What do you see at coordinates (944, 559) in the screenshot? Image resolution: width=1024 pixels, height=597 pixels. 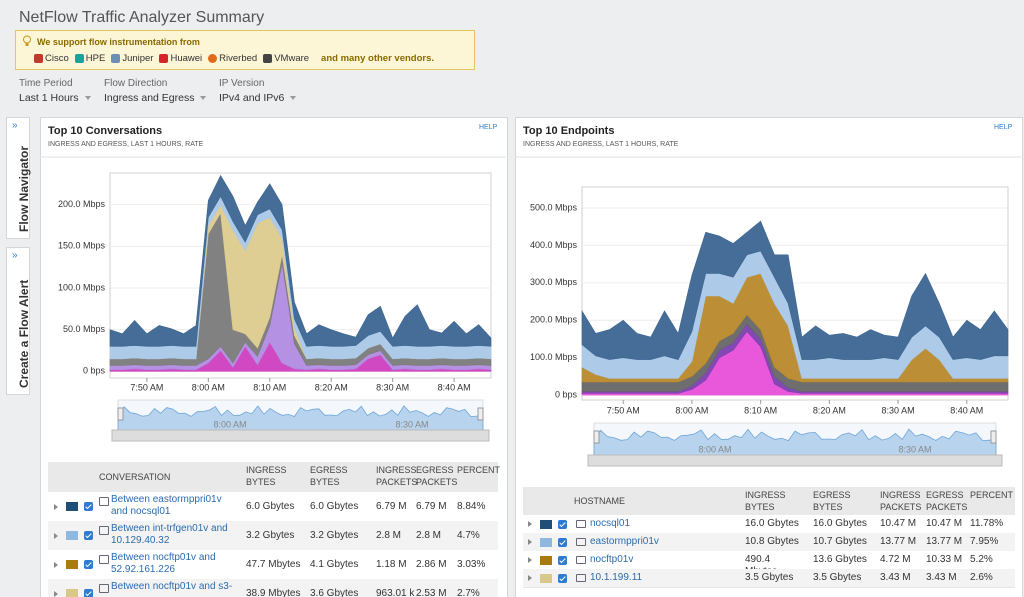 I see `row-value: 10.33 M` at bounding box center [944, 559].